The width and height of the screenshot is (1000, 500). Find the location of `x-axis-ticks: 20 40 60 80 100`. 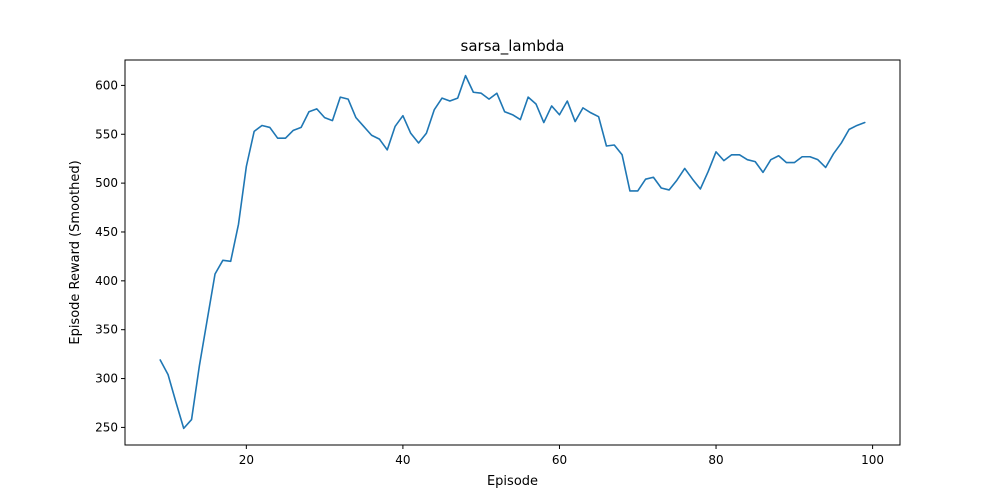

x-axis-ticks: 20 40 60 80 100 is located at coordinates (561, 456).